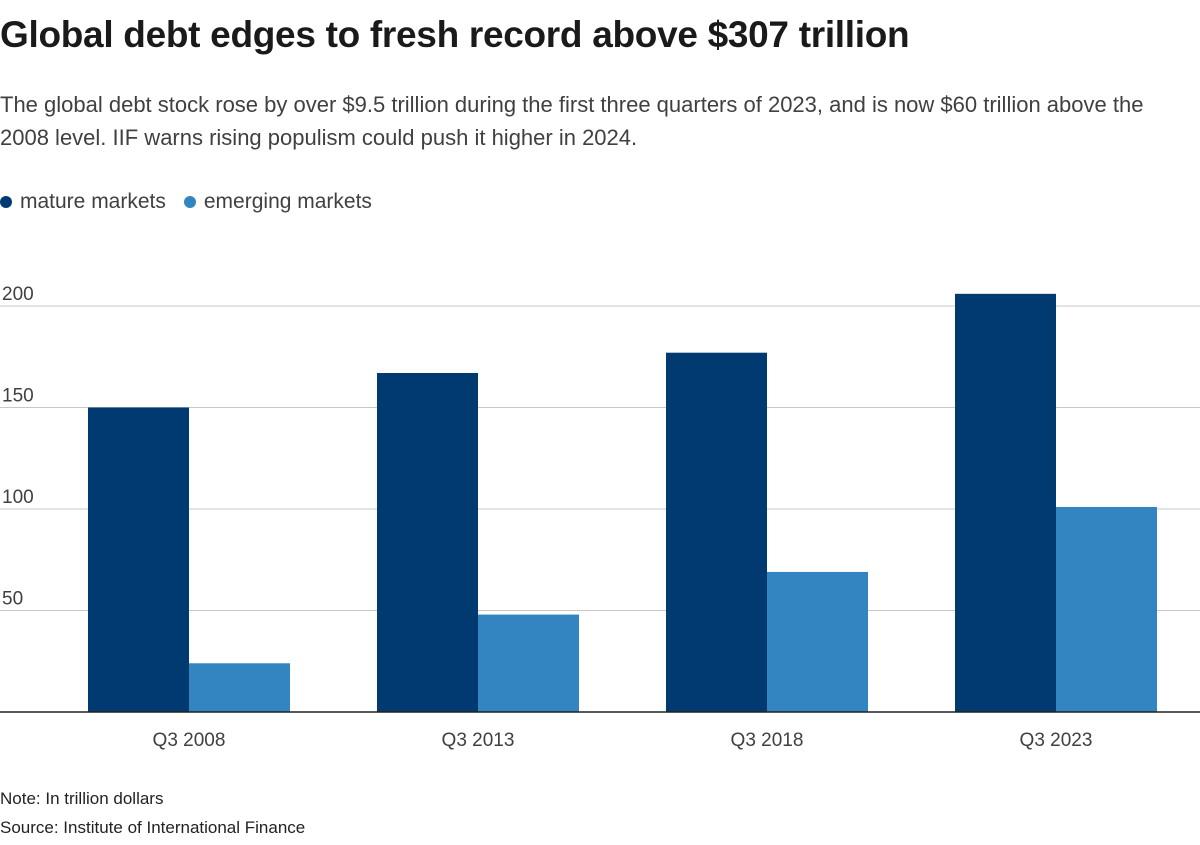 The image size is (1200, 845). Describe the element at coordinates (18, 294) in the screenshot. I see `y-tick-label: 200` at that location.